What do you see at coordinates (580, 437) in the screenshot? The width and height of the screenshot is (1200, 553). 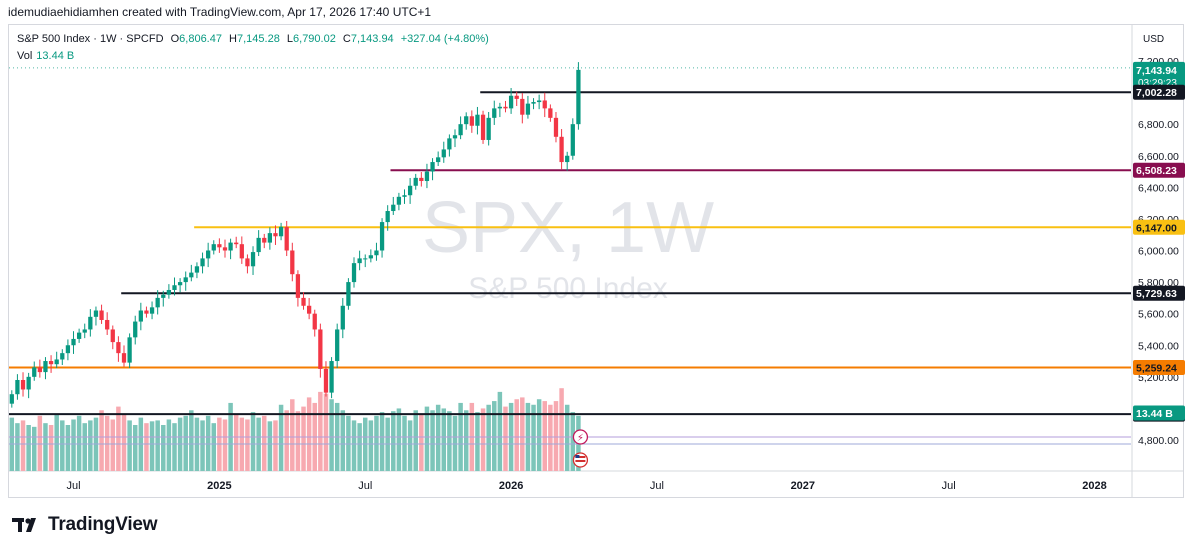 I see `earnings-event-icon` at bounding box center [580, 437].